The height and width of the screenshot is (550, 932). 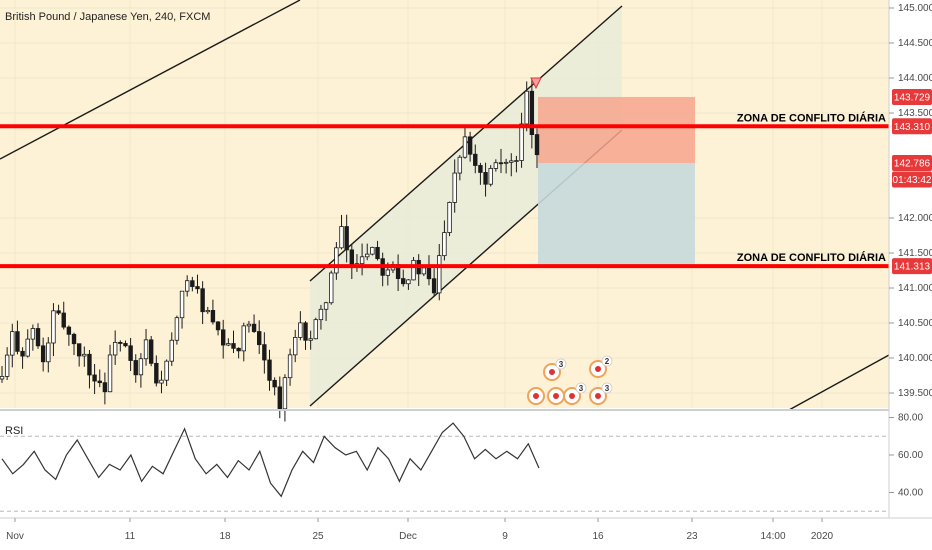 What do you see at coordinates (420, 530) in the screenshot?
I see `time-axis: Nov 11 18 25 Dec 9 16 23 14:00 2020` at bounding box center [420, 530].